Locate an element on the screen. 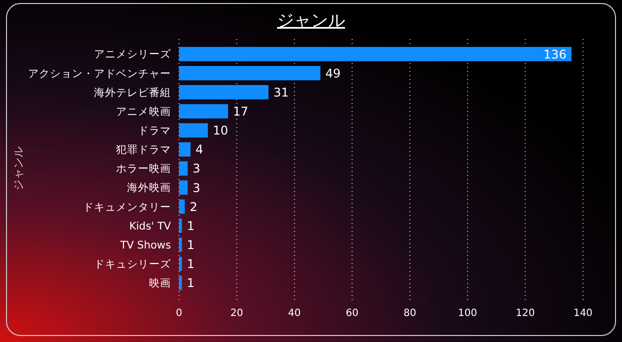 This screenshot has height=342, width=622. y-tick-label: 映画 is located at coordinates (160, 283).